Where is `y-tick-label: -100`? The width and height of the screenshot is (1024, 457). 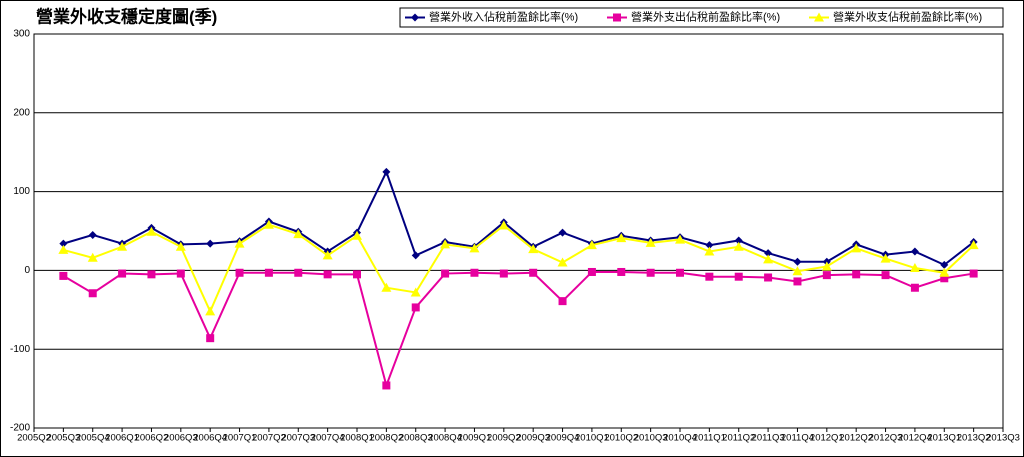
y-tick-label: -100 is located at coordinates (20, 349).